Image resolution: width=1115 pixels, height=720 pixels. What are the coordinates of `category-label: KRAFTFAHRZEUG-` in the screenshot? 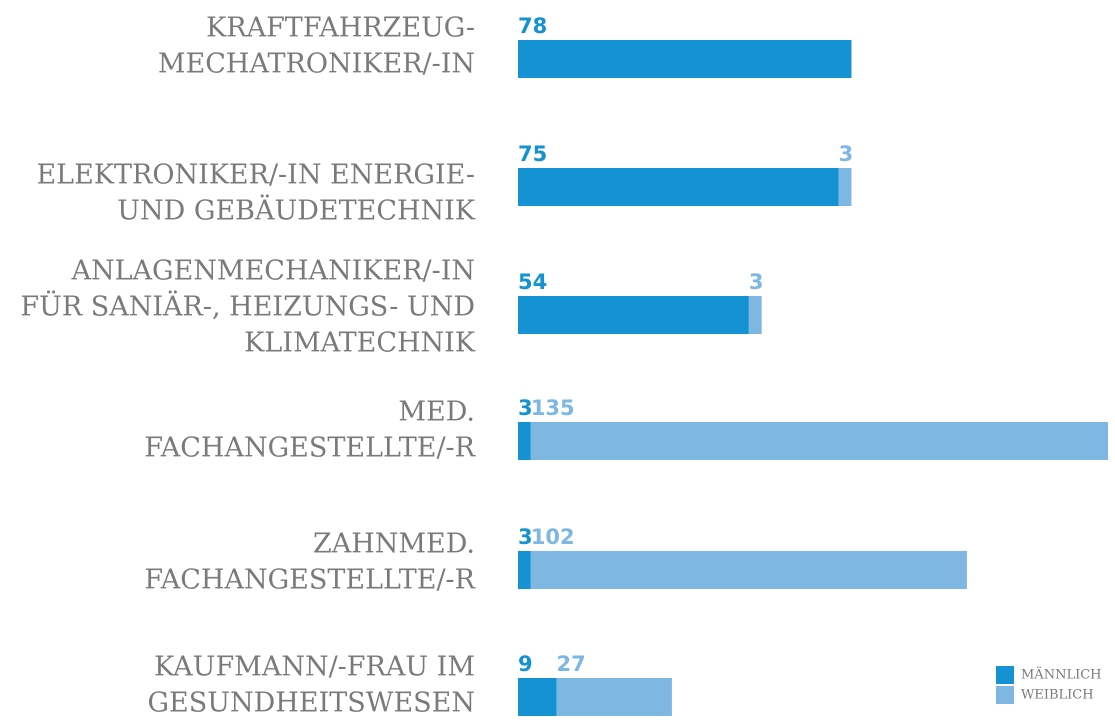 It's located at (340, 28).